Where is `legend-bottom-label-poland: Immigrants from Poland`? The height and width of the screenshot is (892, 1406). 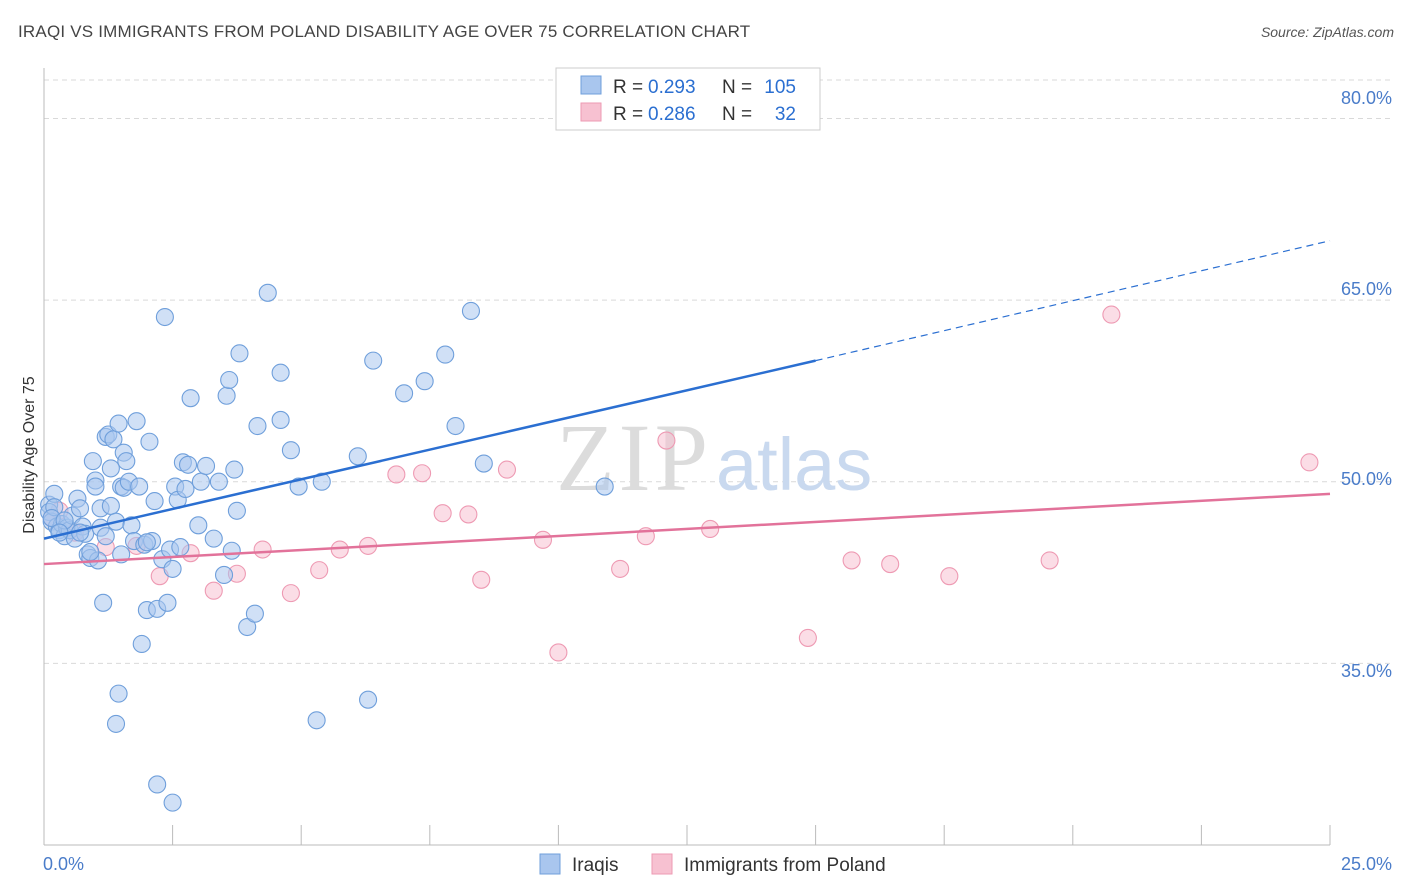 legend-bottom-label-poland: Immigrants from Poland is located at coordinates (785, 865).